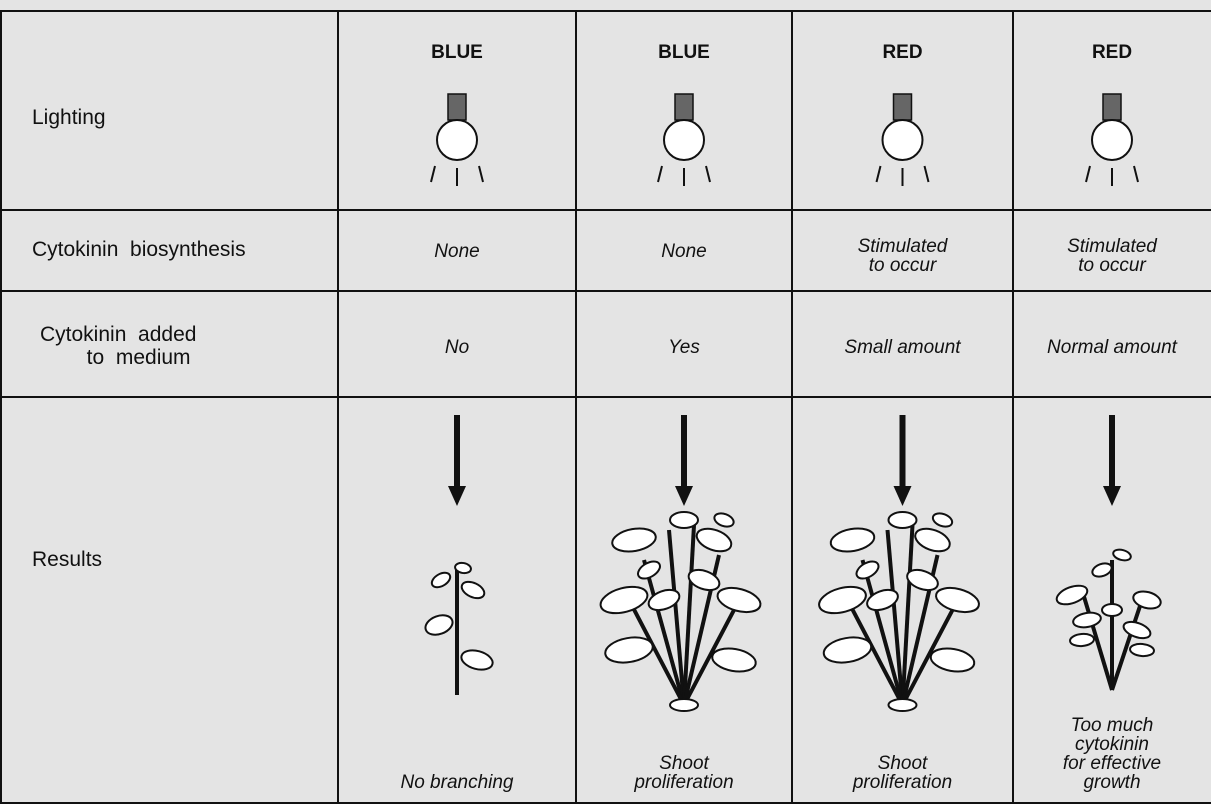 The height and width of the screenshot is (804, 1211). What do you see at coordinates (118, 346) in the screenshot?
I see `row-label: Cytokinin added to medium` at bounding box center [118, 346].